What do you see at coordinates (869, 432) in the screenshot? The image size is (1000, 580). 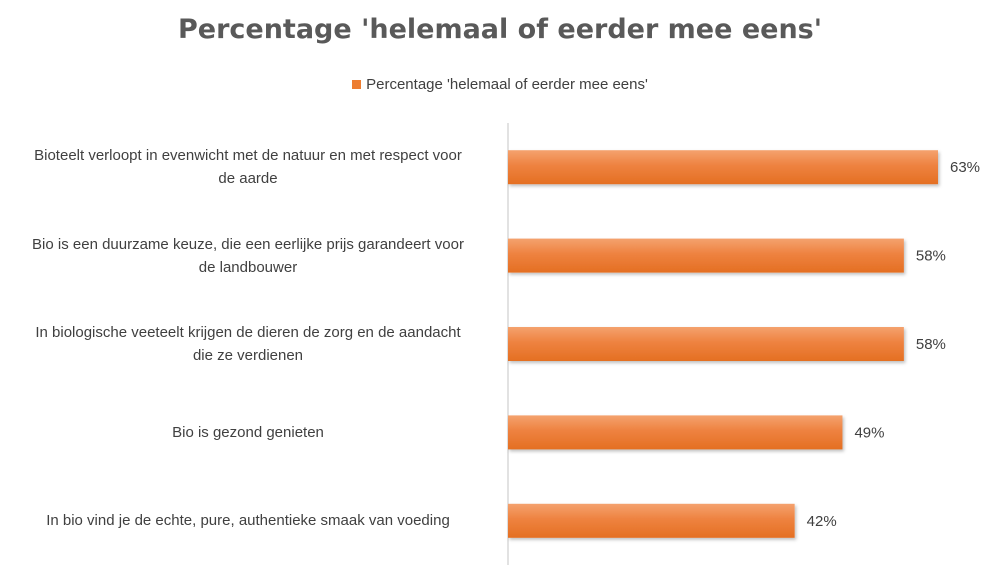 I see `data-label: 49%` at bounding box center [869, 432].